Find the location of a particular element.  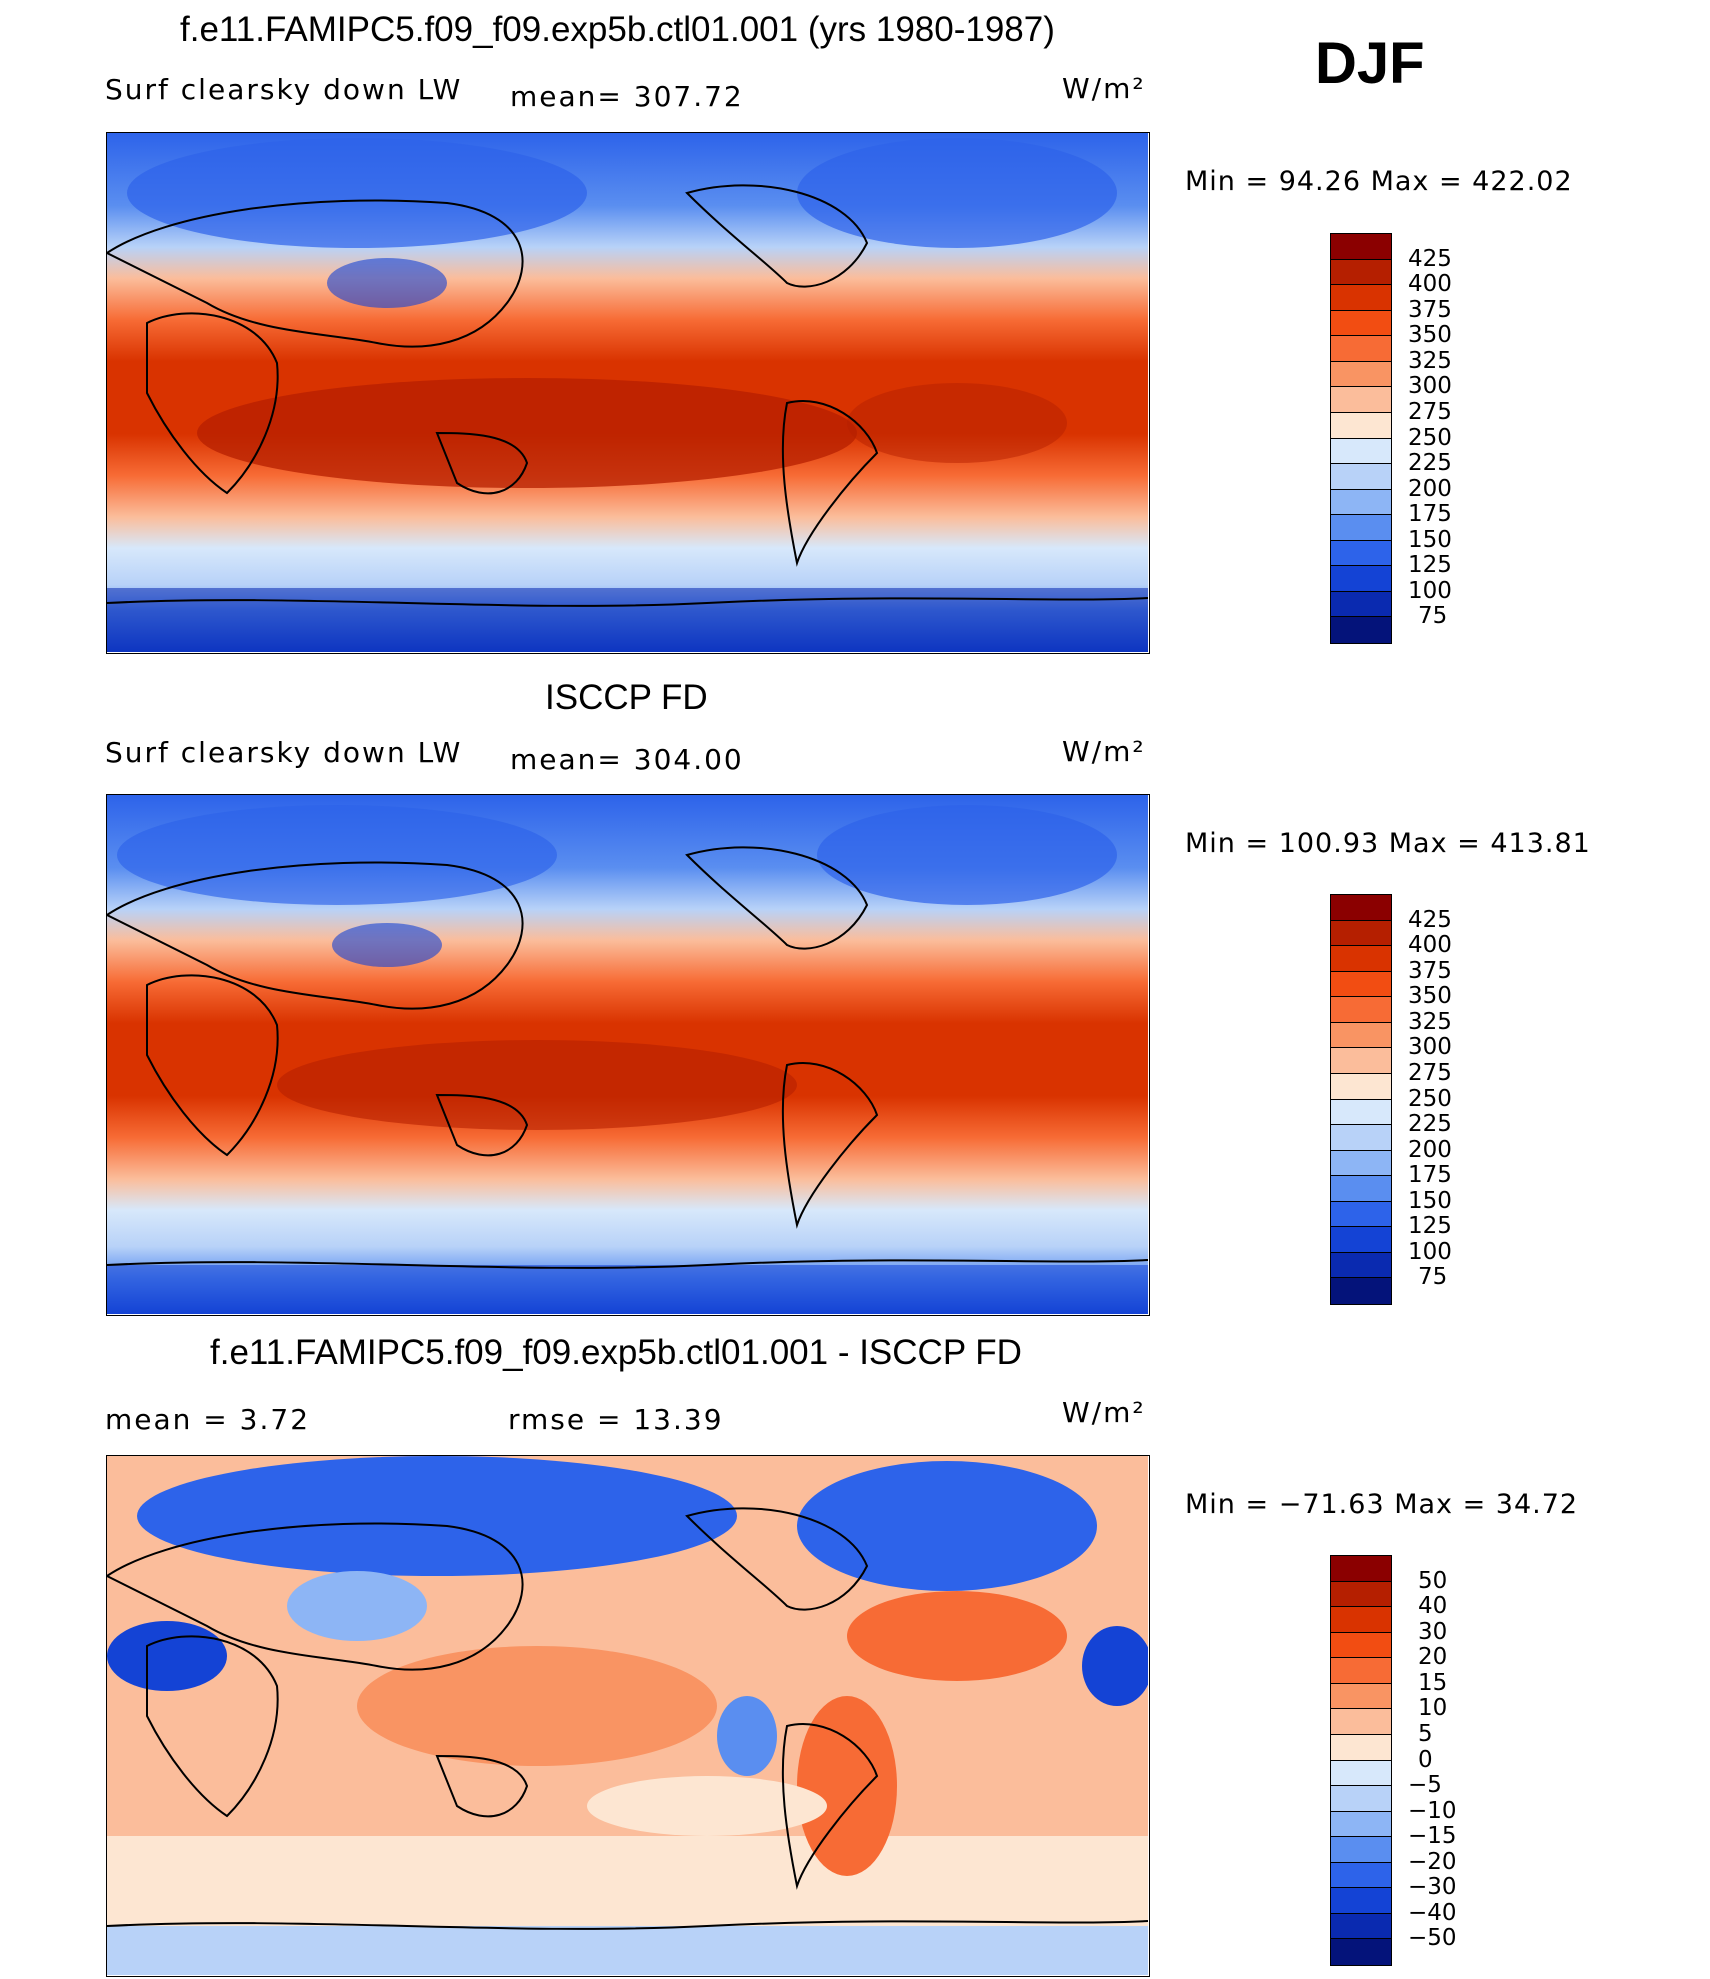

panel-1-colorbar is located at coordinates (1361, 438).